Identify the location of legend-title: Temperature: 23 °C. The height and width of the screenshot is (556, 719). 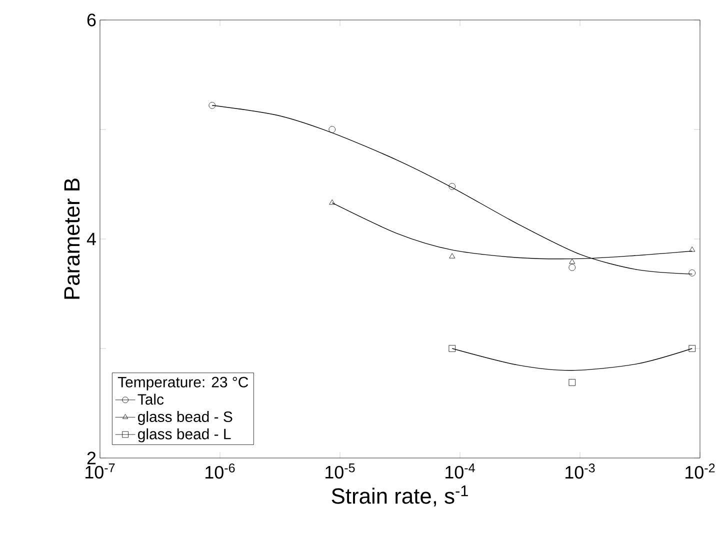
(183, 383).